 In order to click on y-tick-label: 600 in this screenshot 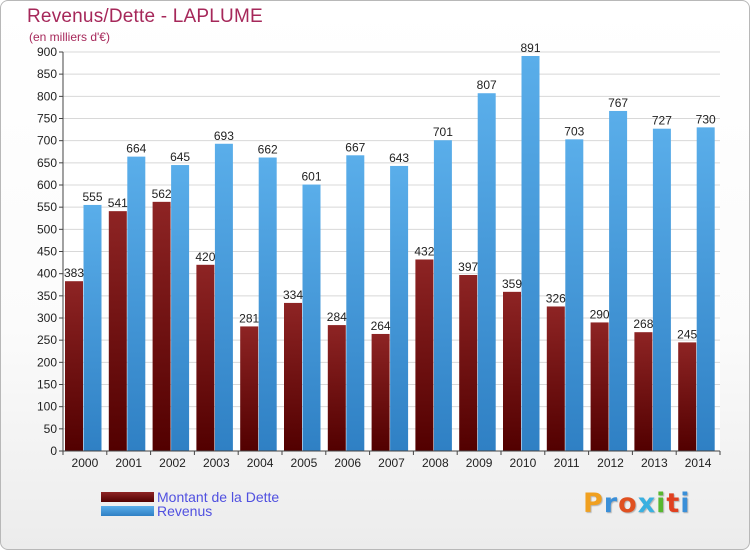, I will do `click(47, 185)`.